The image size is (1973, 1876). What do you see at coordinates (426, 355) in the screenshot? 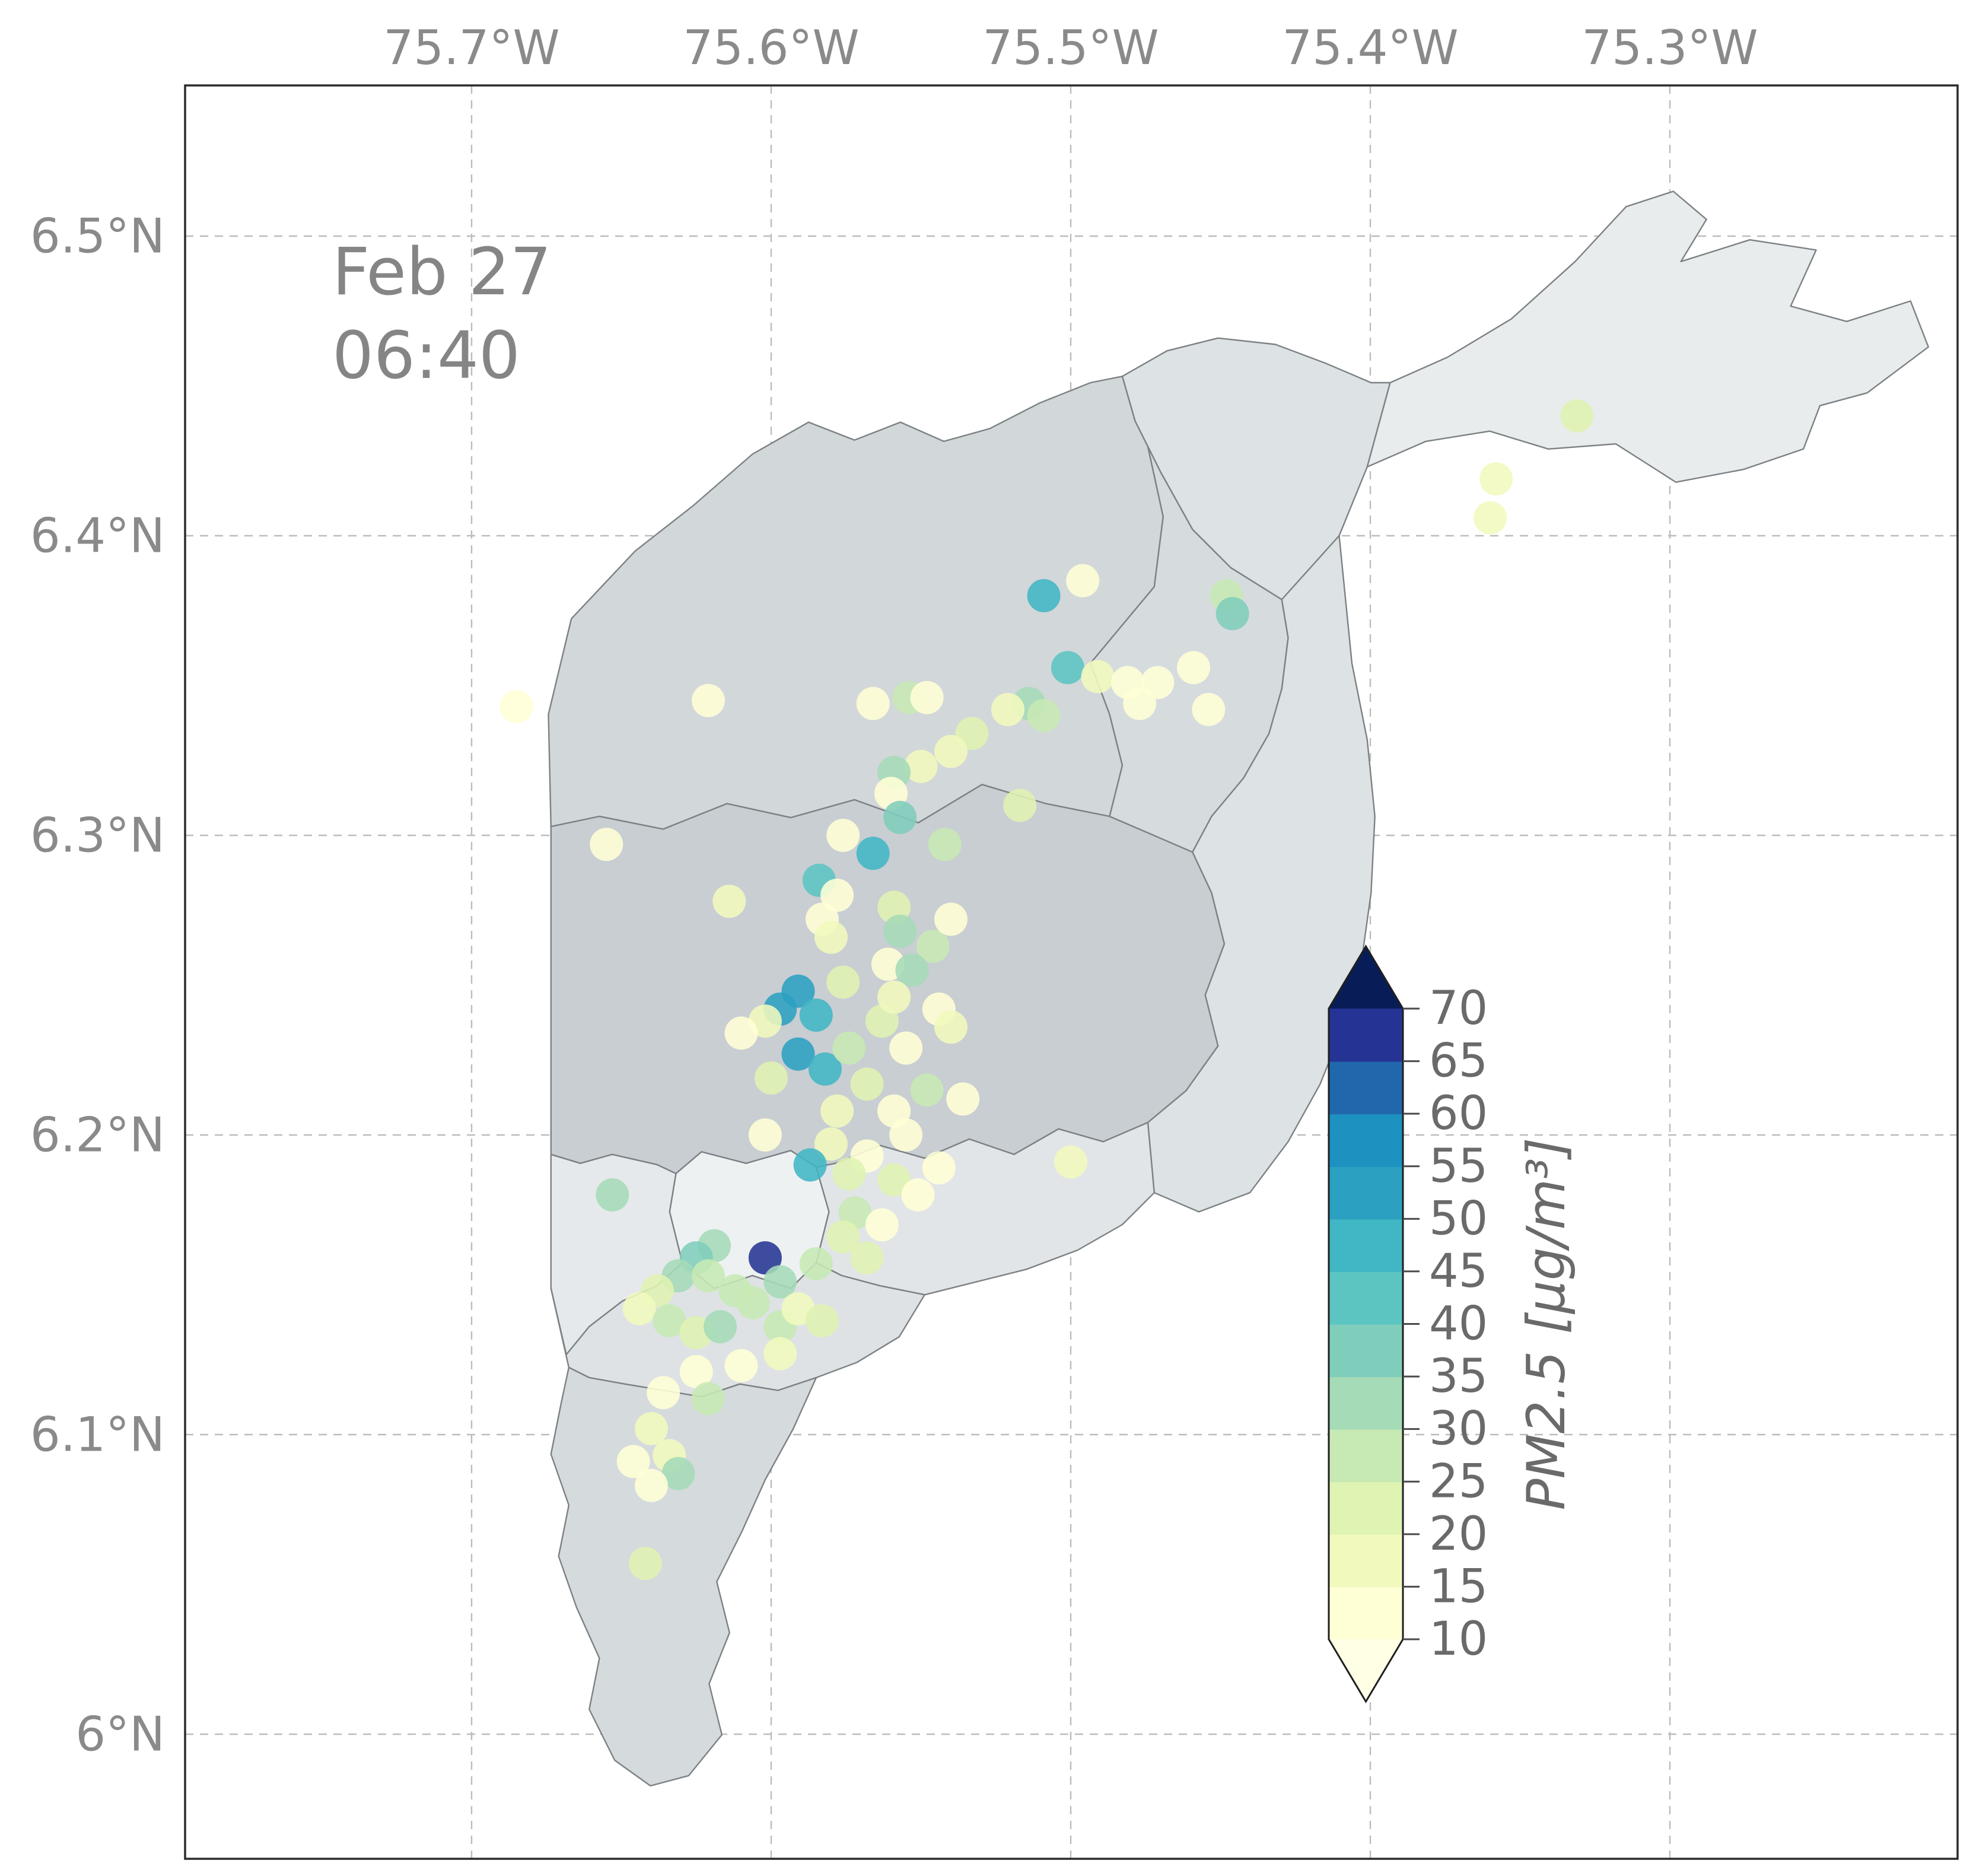
I see `annotation-time: 06:40` at bounding box center [426, 355].